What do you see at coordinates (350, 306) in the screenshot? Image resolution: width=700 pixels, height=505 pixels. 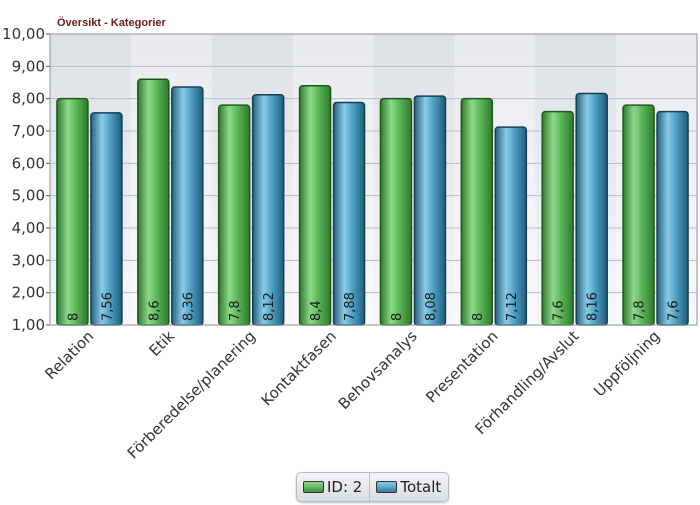 I see `data-label: 7,88` at bounding box center [350, 306].